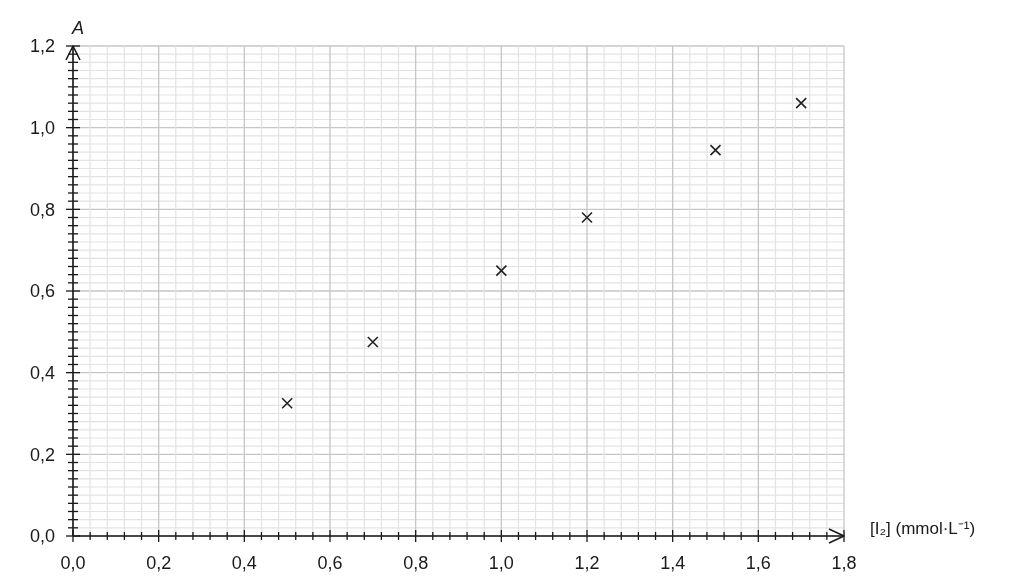  What do you see at coordinates (330, 563) in the screenshot?
I see `x-tick-label: 0,6` at bounding box center [330, 563].